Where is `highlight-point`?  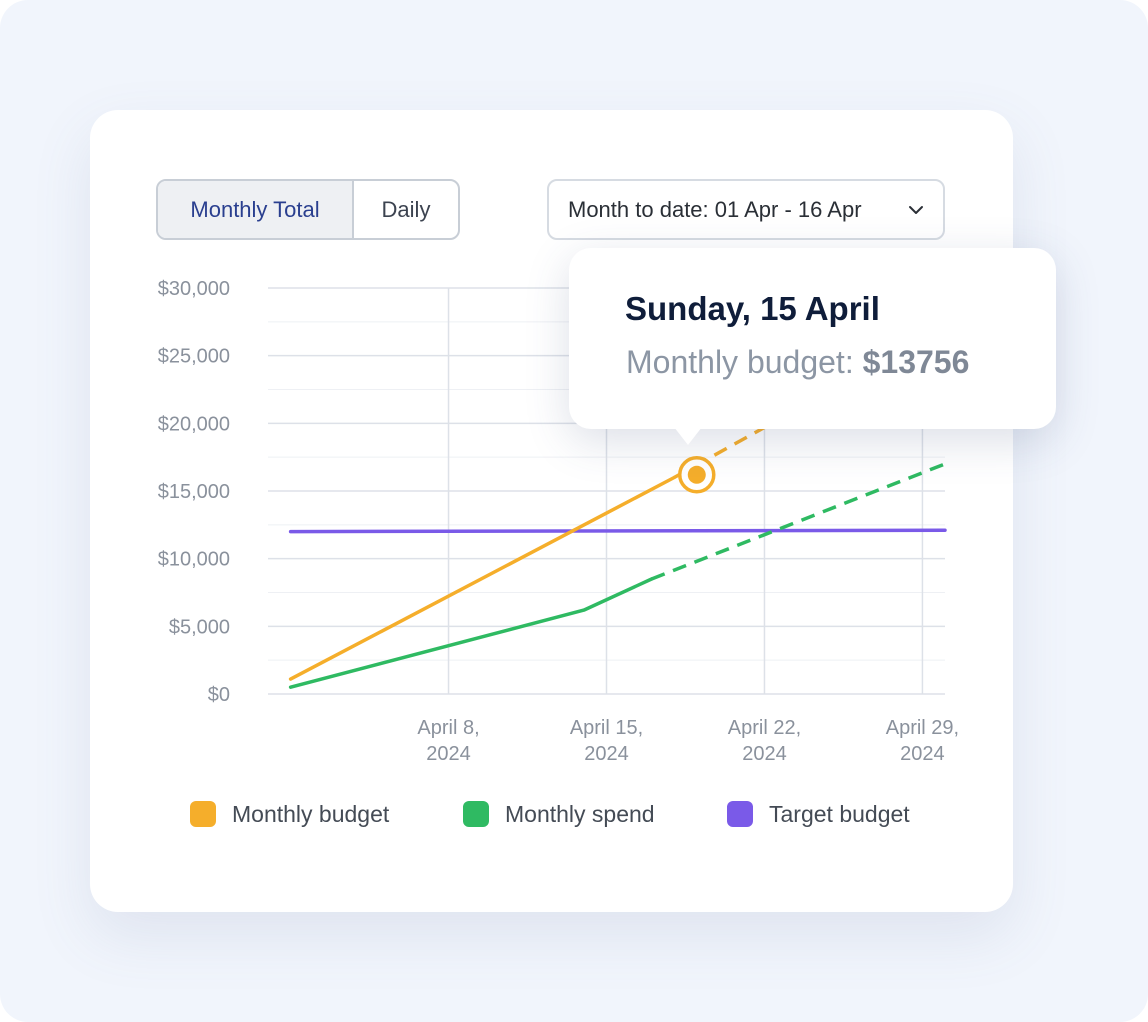 highlight-point is located at coordinates (696, 474).